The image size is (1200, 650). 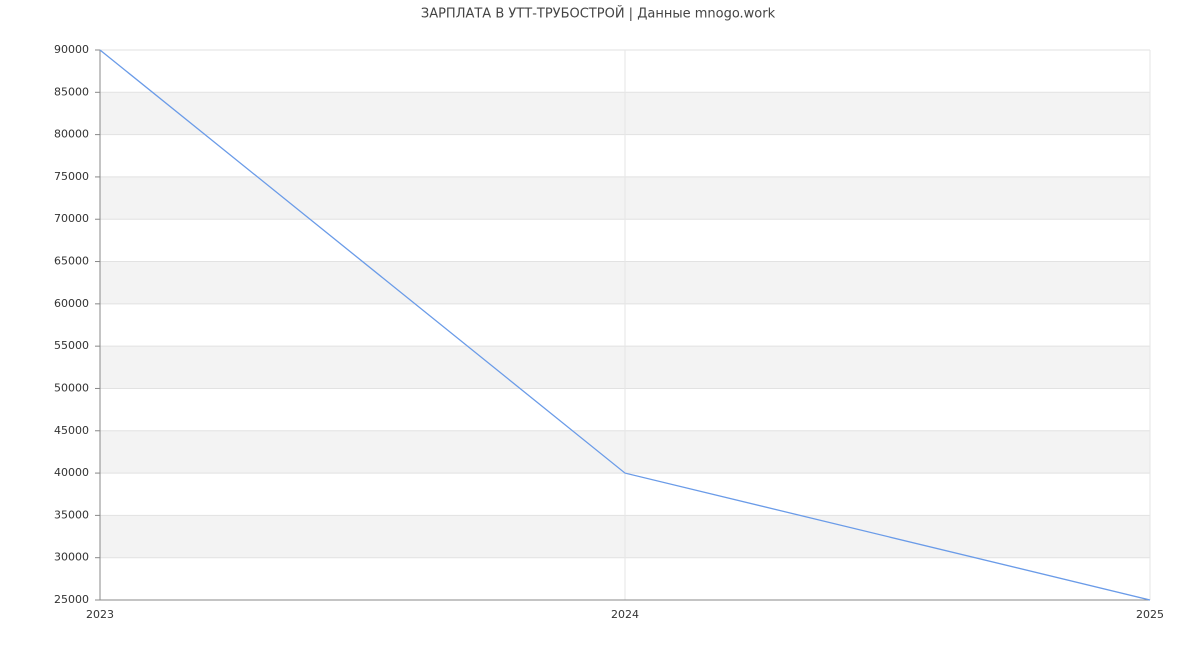 I want to click on y-tick-label: 40000, so click(x=71, y=472).